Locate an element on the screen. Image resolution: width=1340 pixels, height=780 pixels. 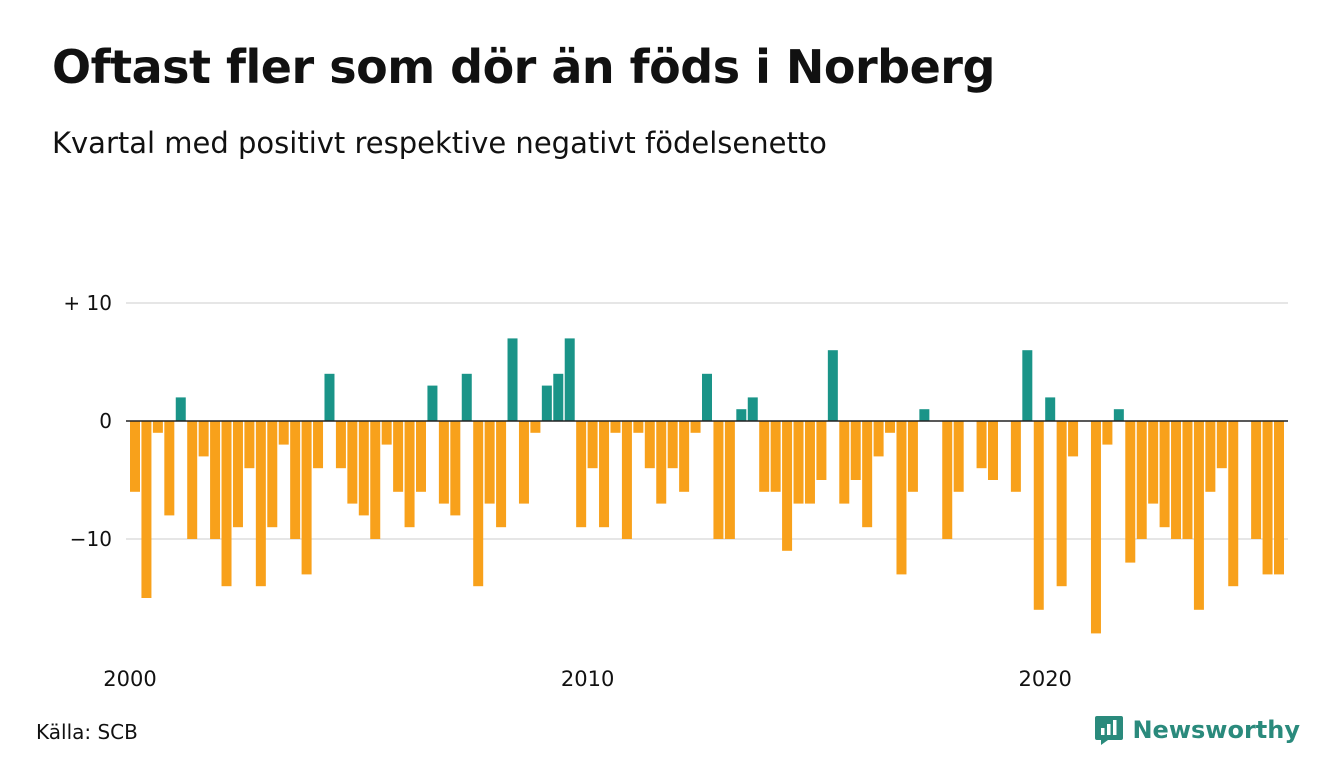
x-axis-labels: 2000 2010 2020 is located at coordinates (587, 679).